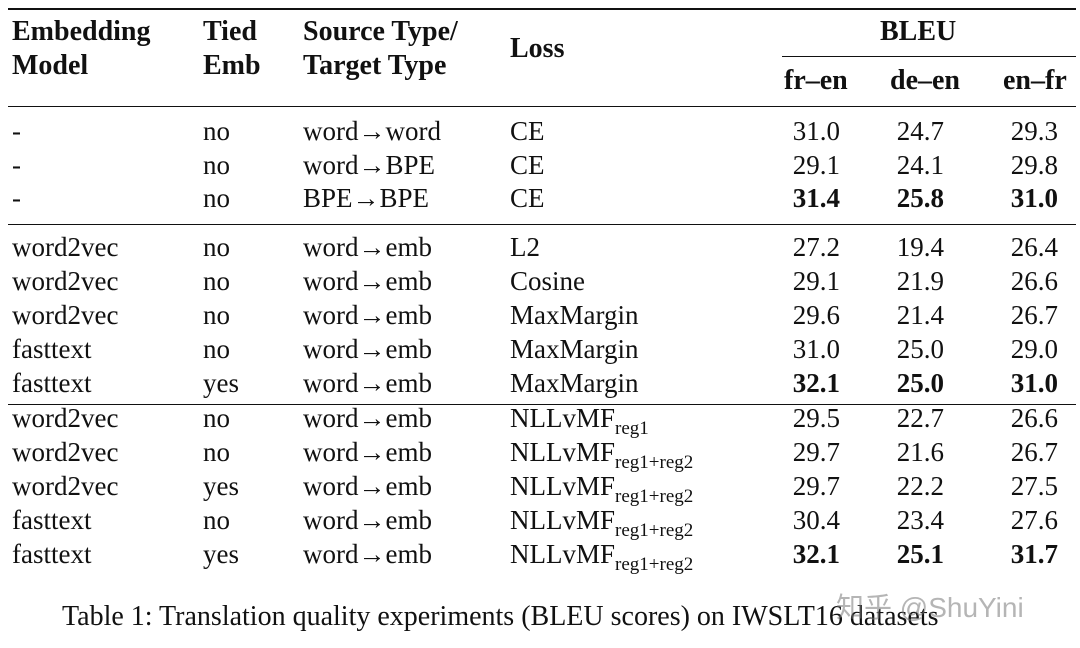  What do you see at coordinates (1034, 349) in the screenshot?
I see `cell-bleu-score: 29.0` at bounding box center [1034, 349].